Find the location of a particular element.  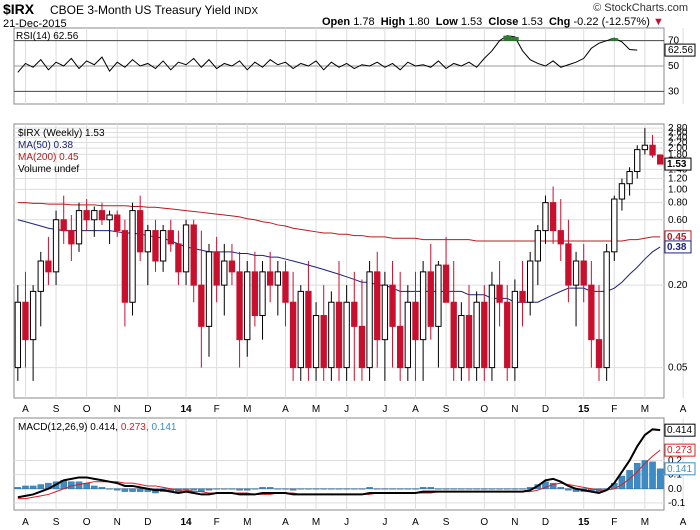

open-label: Open is located at coordinates (336, 22).